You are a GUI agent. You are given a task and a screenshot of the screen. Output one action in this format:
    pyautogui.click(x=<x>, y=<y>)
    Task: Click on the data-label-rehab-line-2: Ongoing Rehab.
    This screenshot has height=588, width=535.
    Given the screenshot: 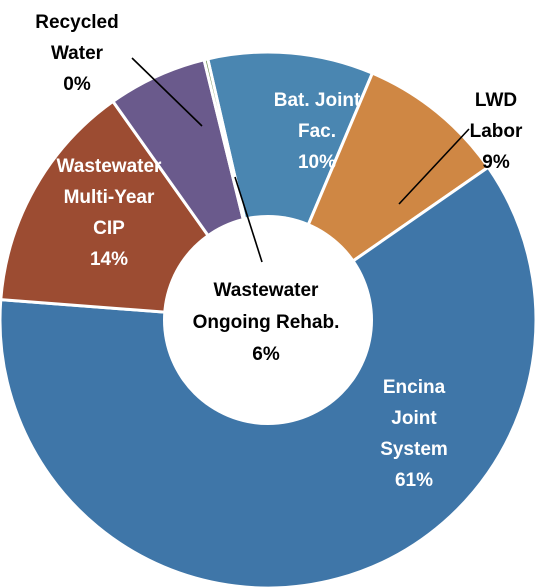 What is the action you would take?
    pyautogui.click(x=266, y=322)
    